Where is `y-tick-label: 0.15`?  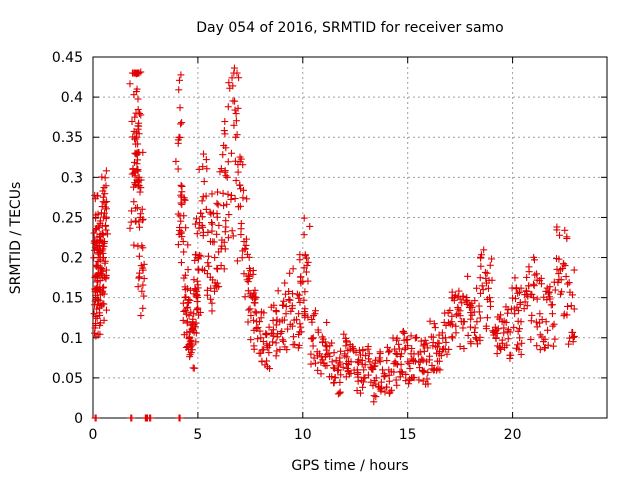
y-tick-label: 0.15 is located at coordinates (67, 299).